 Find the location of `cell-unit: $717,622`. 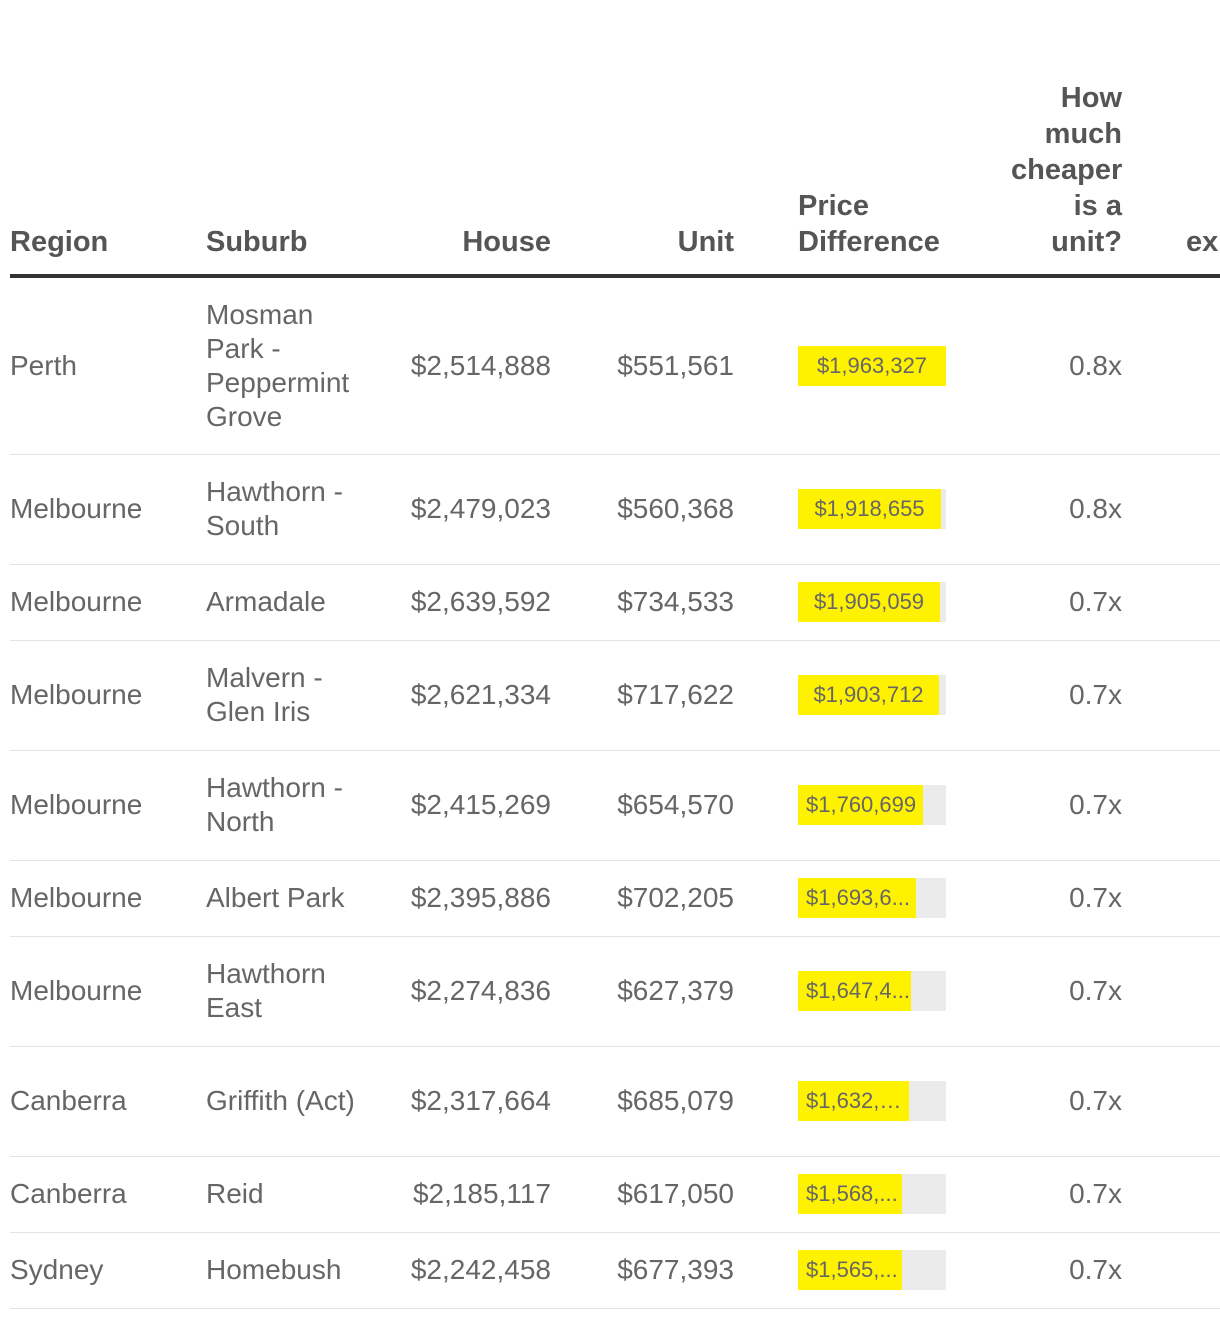

cell-unit: $717,622 is located at coordinates (642, 695).